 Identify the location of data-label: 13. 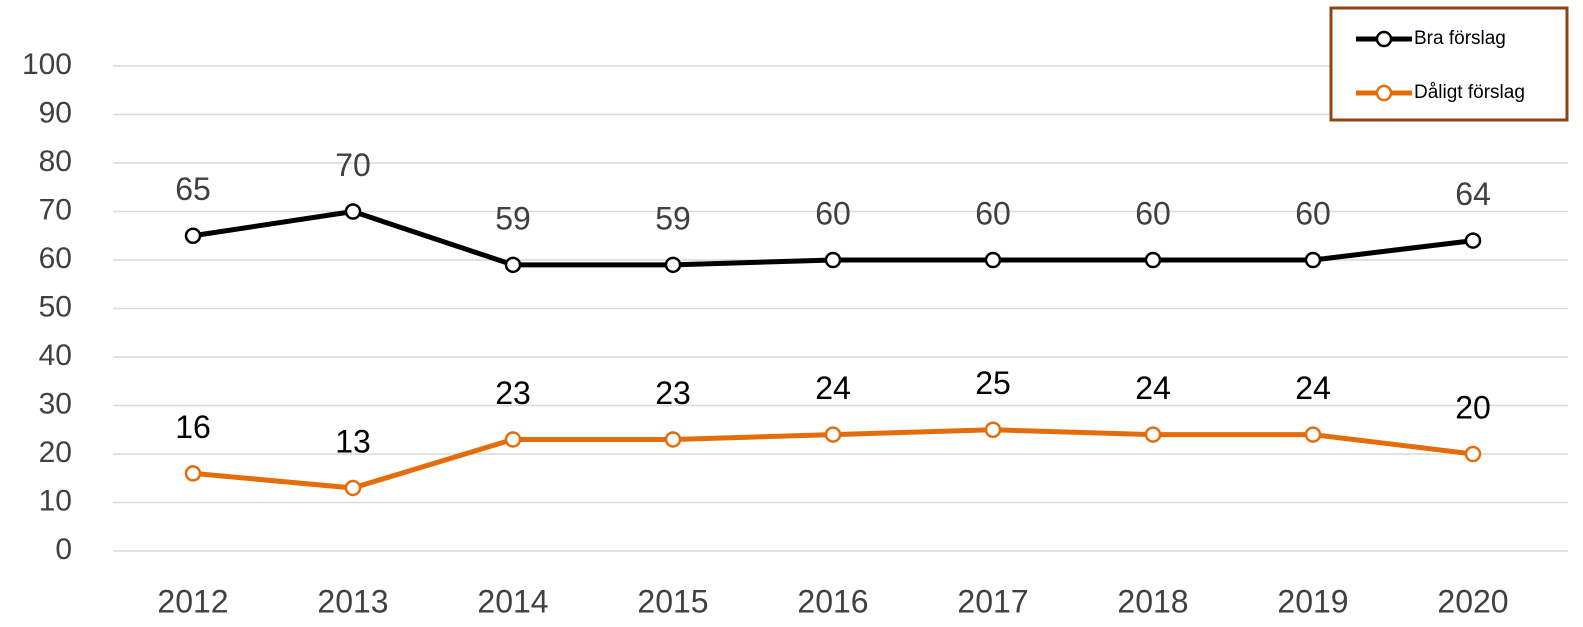
(353, 441).